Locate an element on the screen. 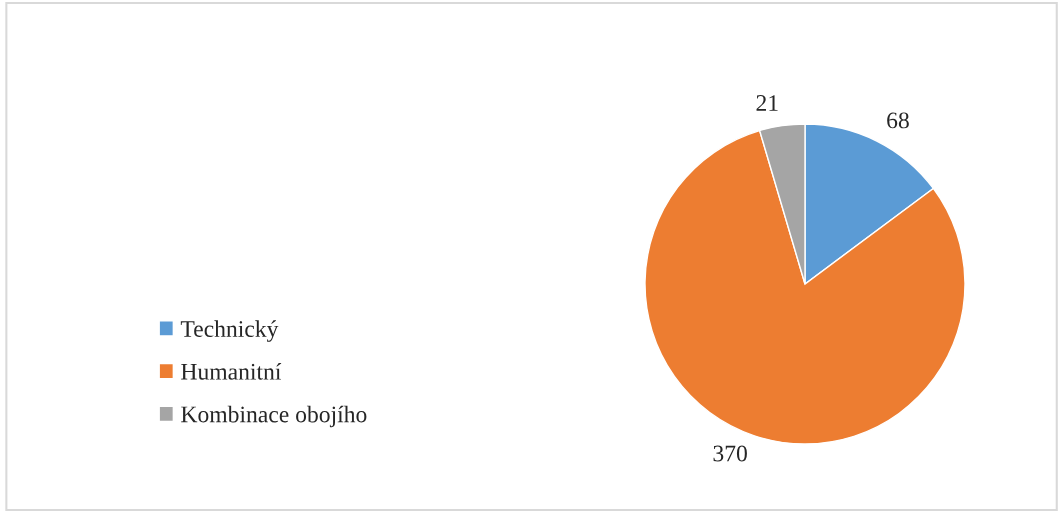  data-label: 21 is located at coordinates (767, 103).